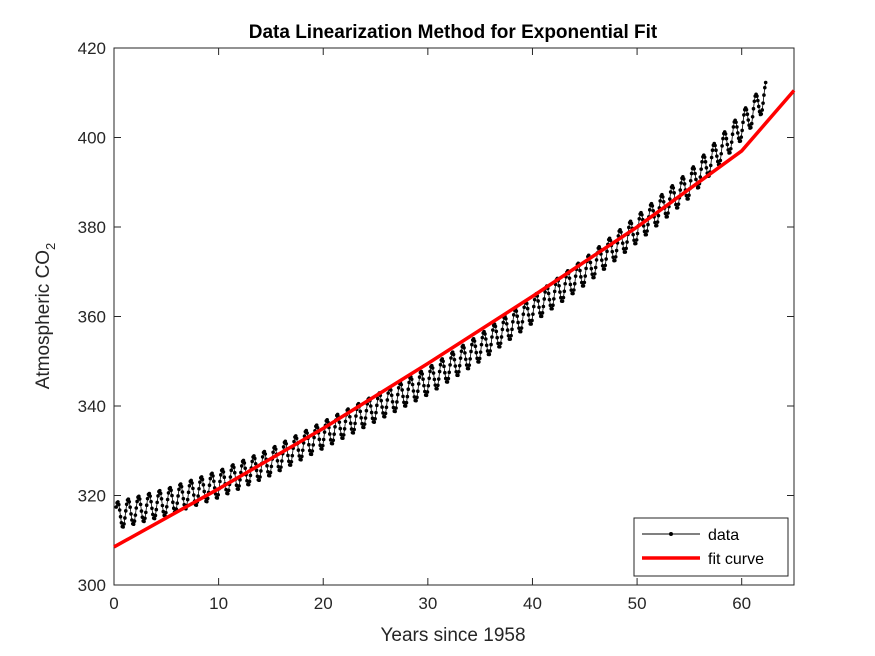 The image size is (875, 656). Describe the element at coordinates (92, 585) in the screenshot. I see `y-tick-label: 300` at that location.